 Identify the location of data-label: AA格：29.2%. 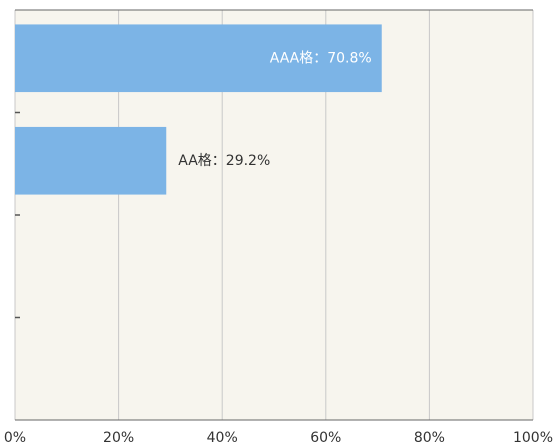
(224, 161).